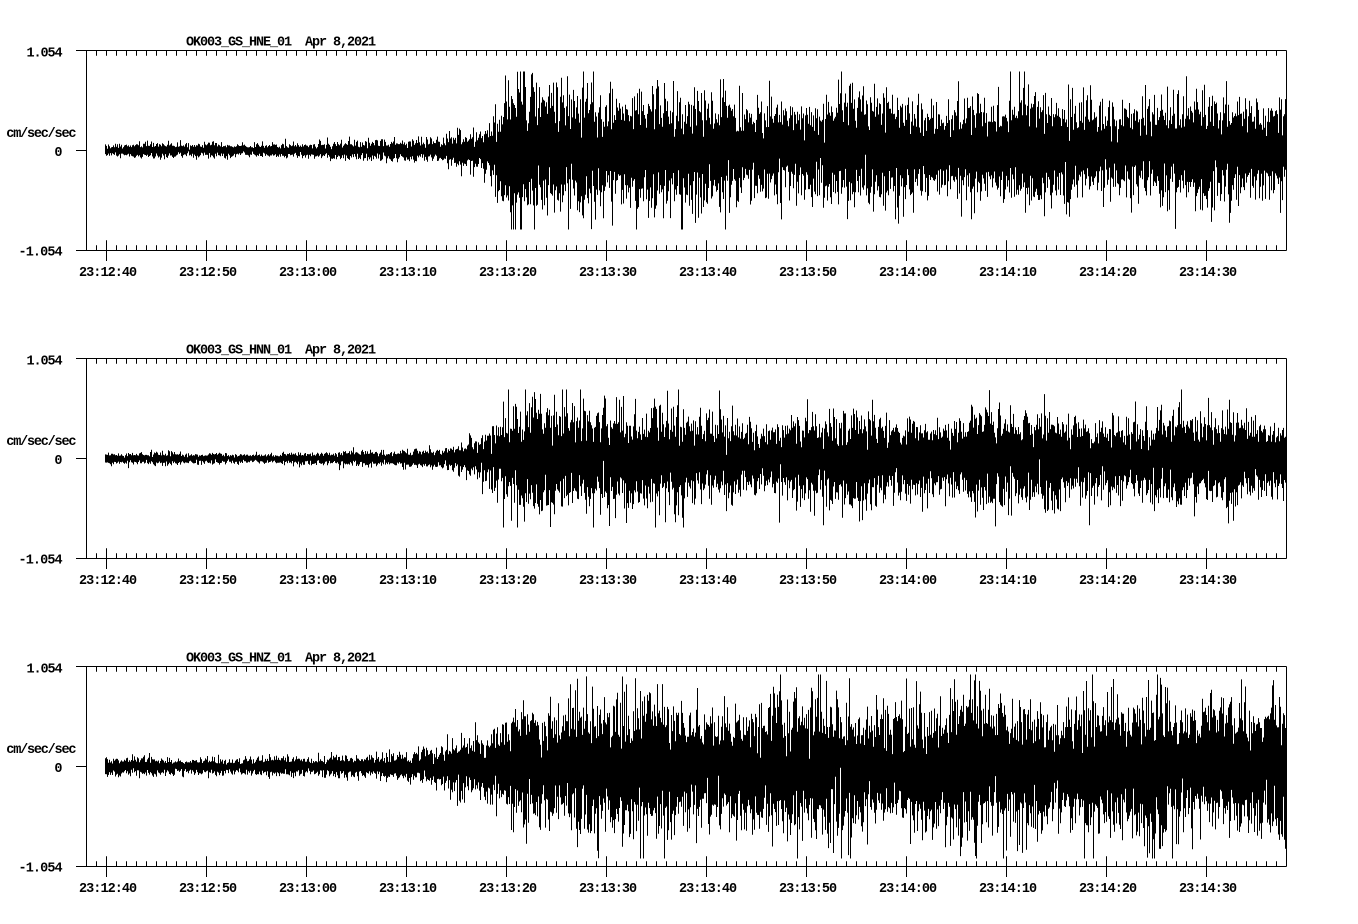 Image resolution: width=1358 pixels, height=924 pixels. What do you see at coordinates (281, 351) in the screenshot?
I see `svg-text: OK003_GS_HNN_01 Apr 8,2021` at bounding box center [281, 351].